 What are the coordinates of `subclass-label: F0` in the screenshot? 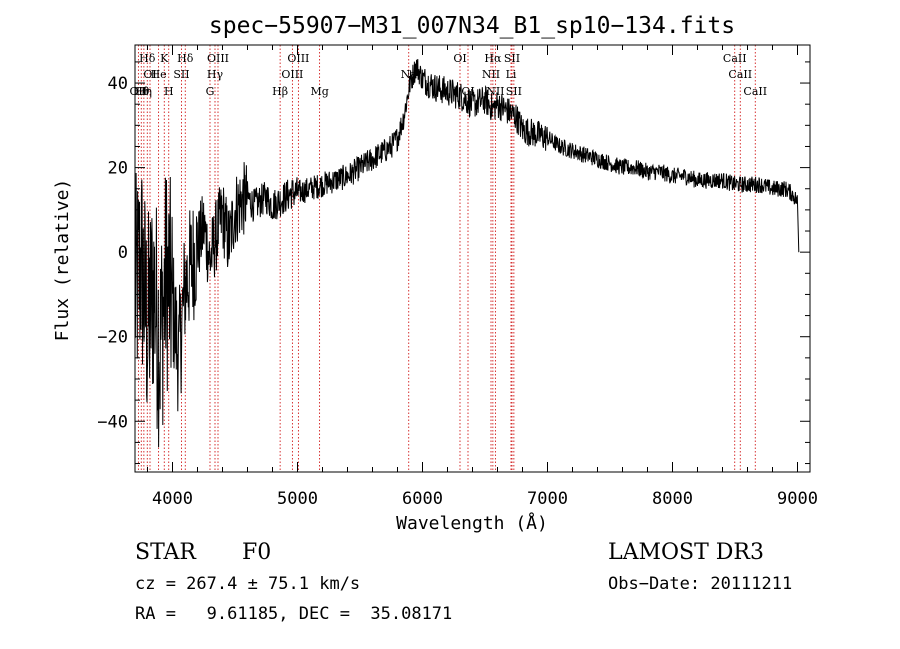 It's located at (257, 552).